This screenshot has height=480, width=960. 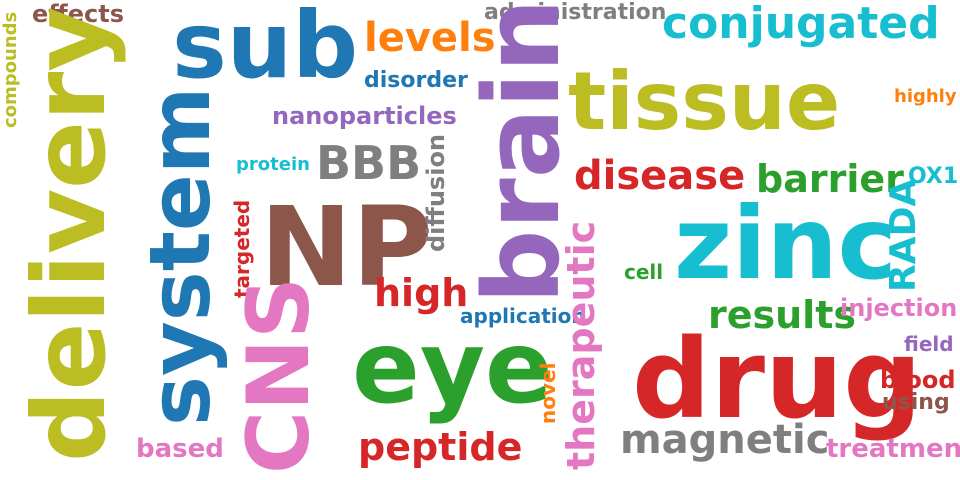 I want to click on word-CNS: CNS, so click(x=279, y=375).